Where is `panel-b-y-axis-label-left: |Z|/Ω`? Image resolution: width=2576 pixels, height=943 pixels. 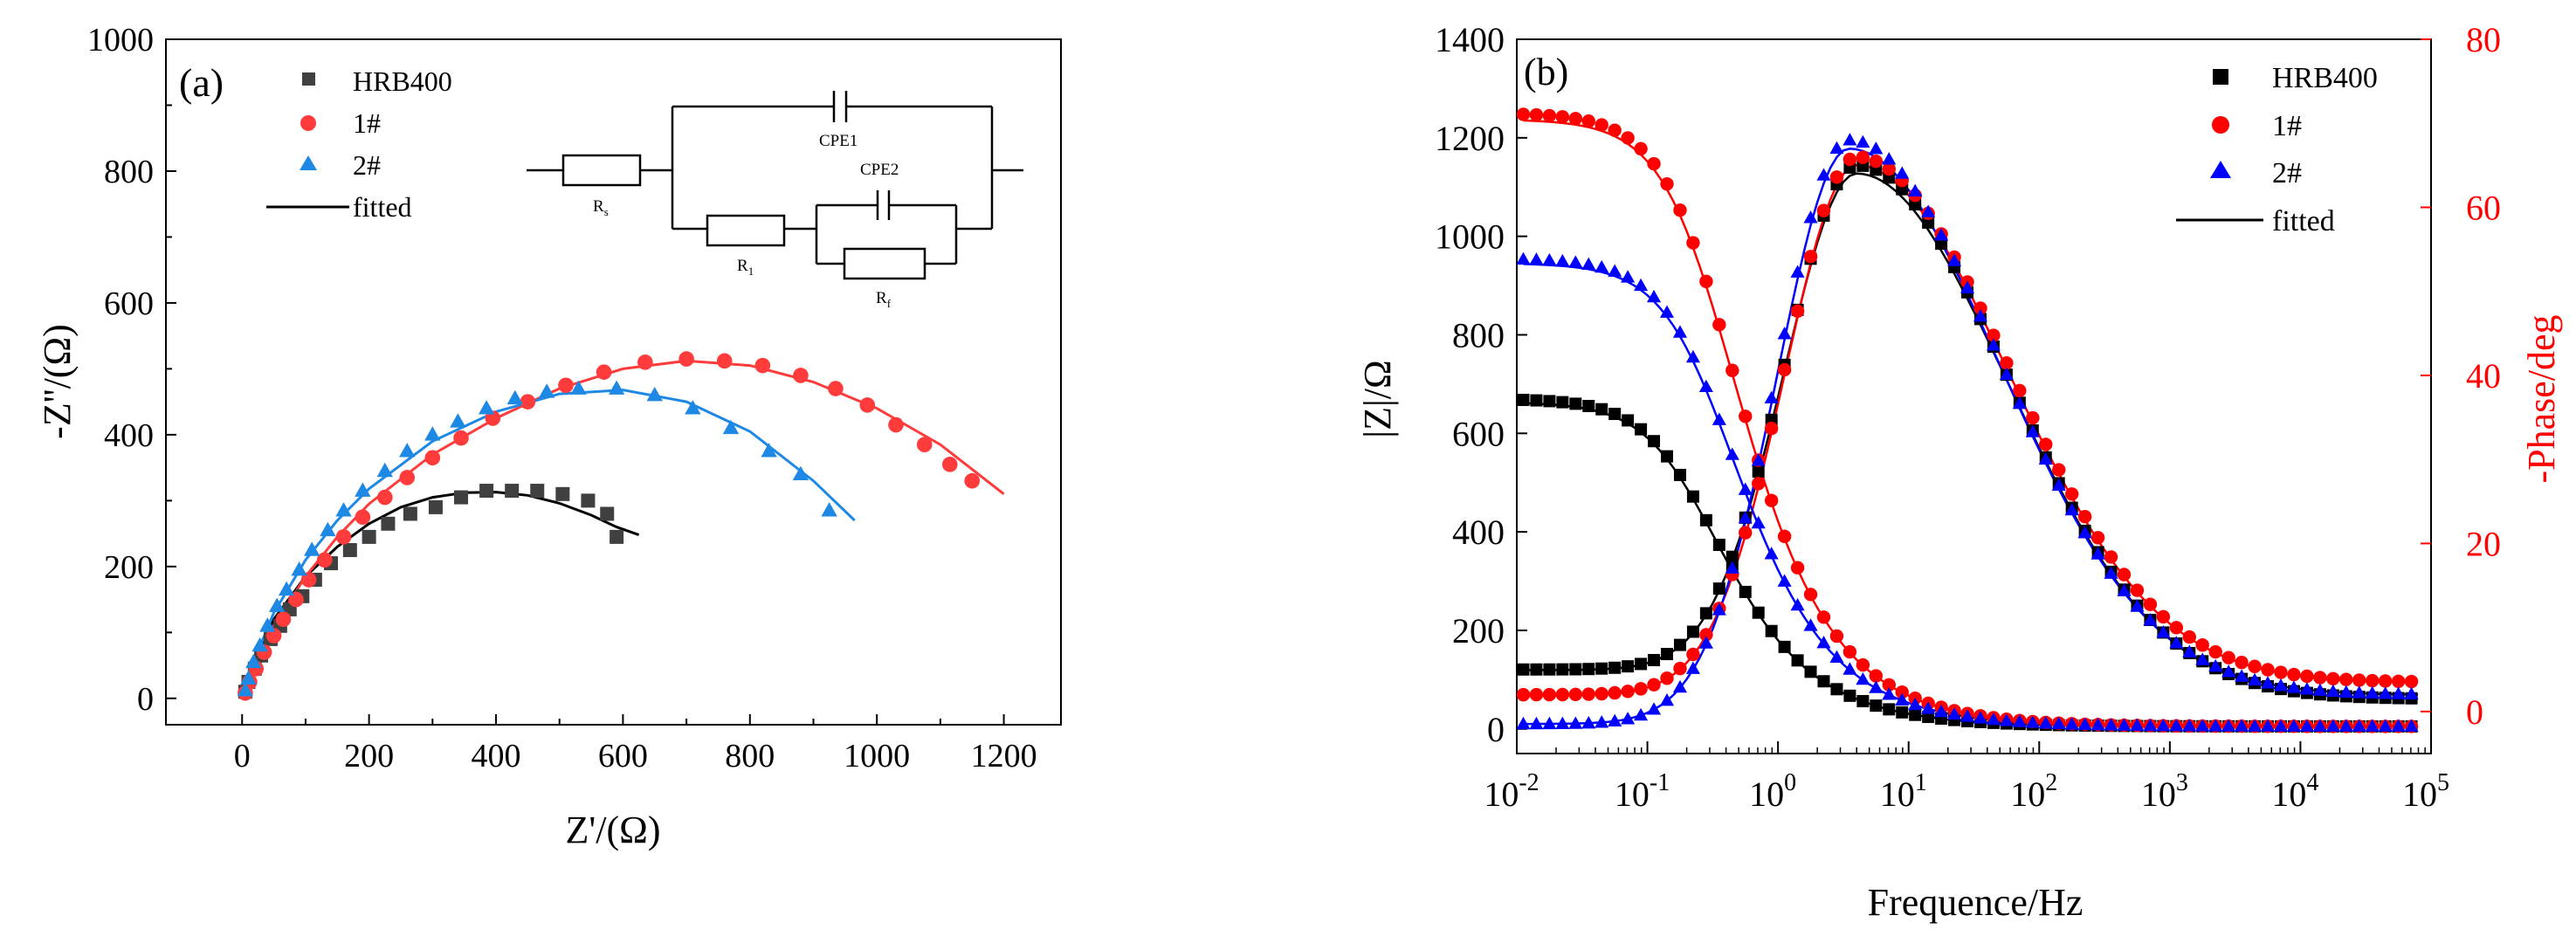 panel-b-y-axis-label-left: |Z|/Ω is located at coordinates (1377, 398).